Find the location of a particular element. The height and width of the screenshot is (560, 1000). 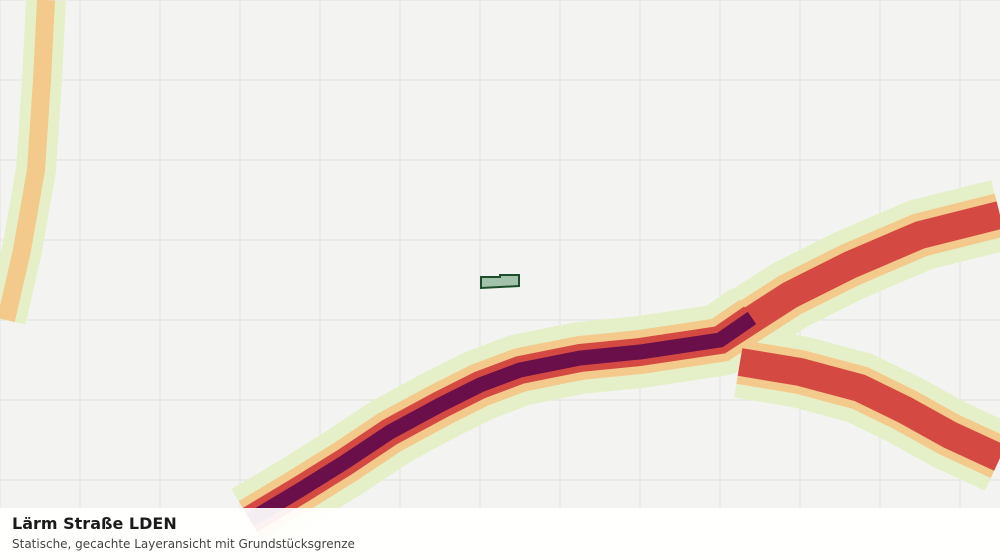

noise-band-mid is located at coordinates (27, 161).